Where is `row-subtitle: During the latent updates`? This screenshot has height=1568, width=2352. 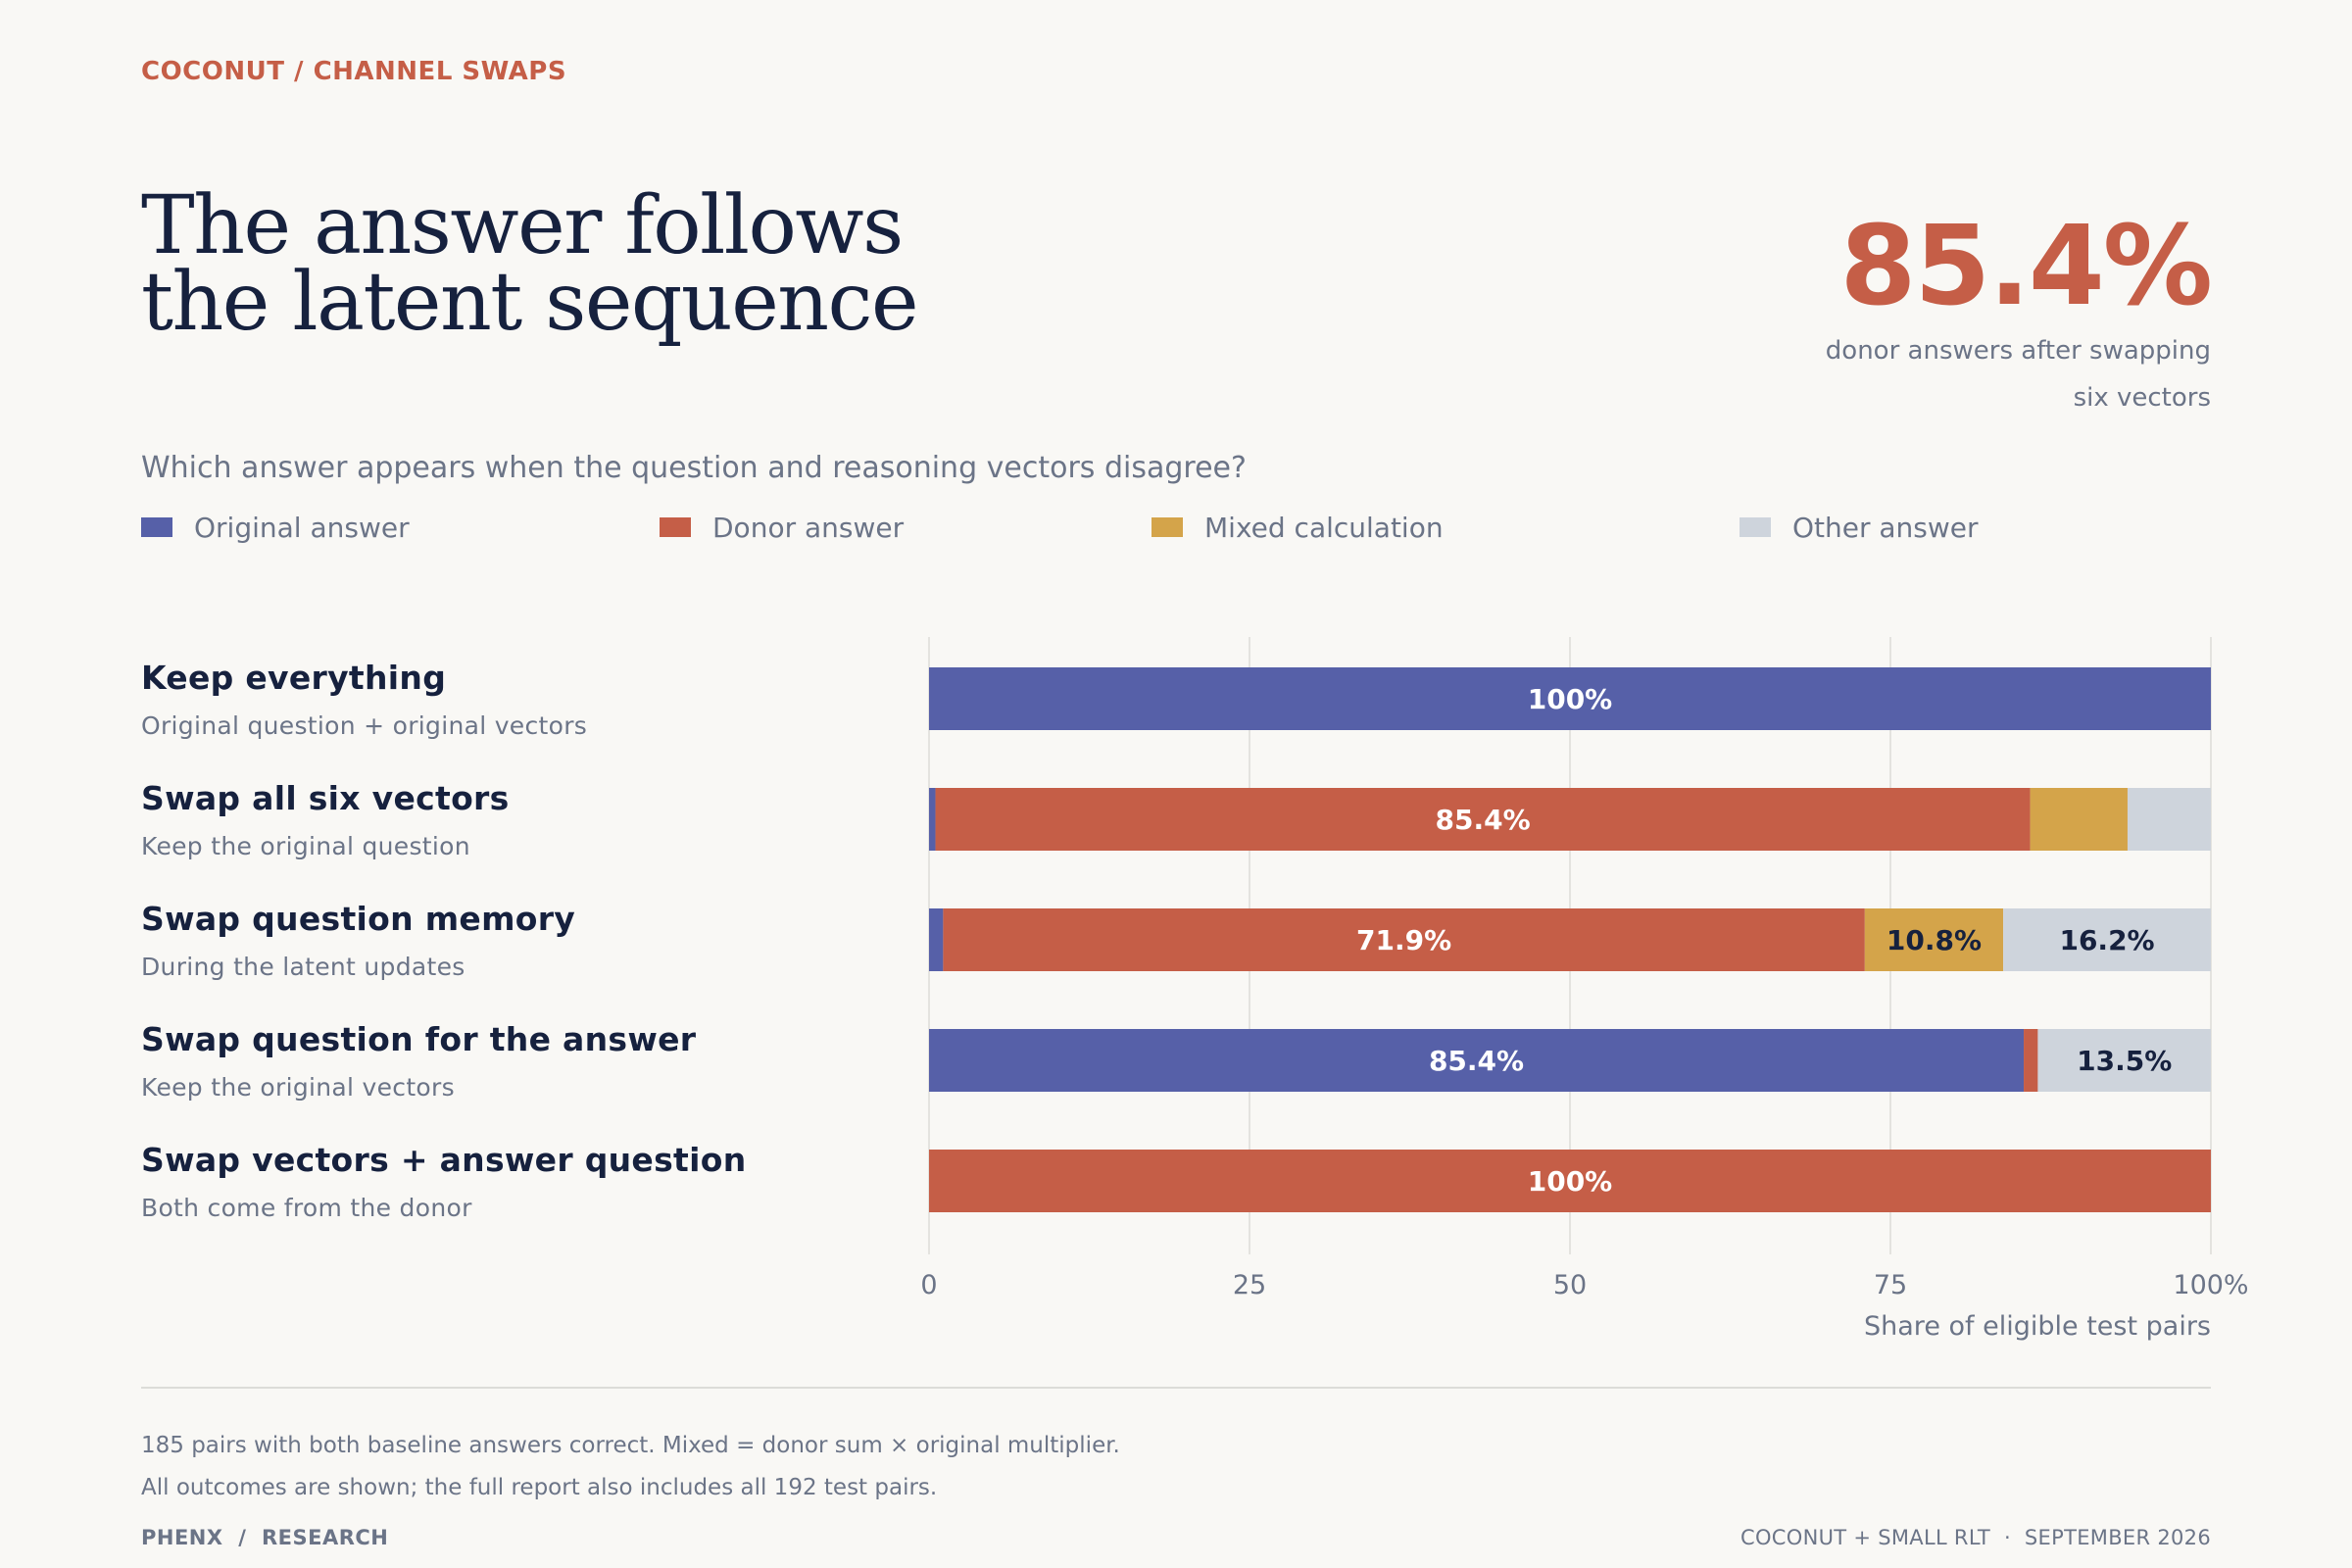 row-subtitle: During the latent updates is located at coordinates (303, 967).